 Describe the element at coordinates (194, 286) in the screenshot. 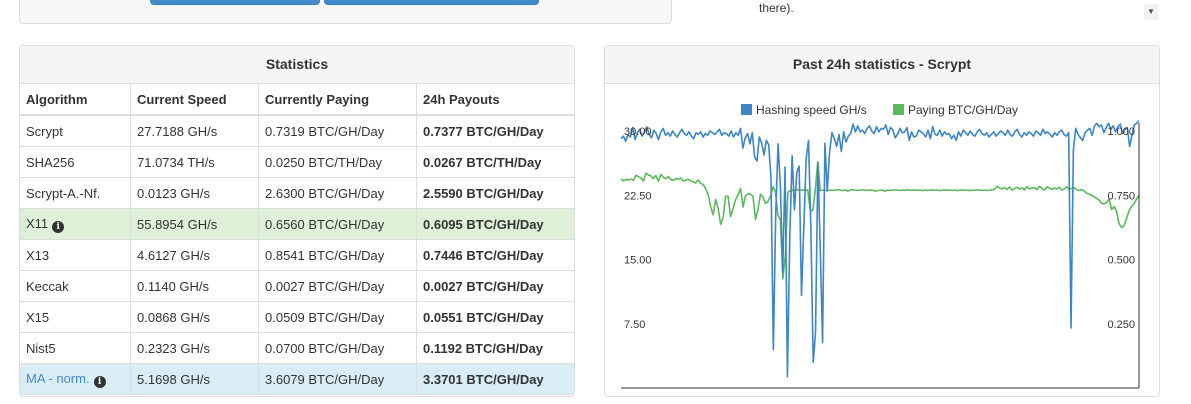

I see `cell-current-speed: 0.1140 GH/s` at that location.